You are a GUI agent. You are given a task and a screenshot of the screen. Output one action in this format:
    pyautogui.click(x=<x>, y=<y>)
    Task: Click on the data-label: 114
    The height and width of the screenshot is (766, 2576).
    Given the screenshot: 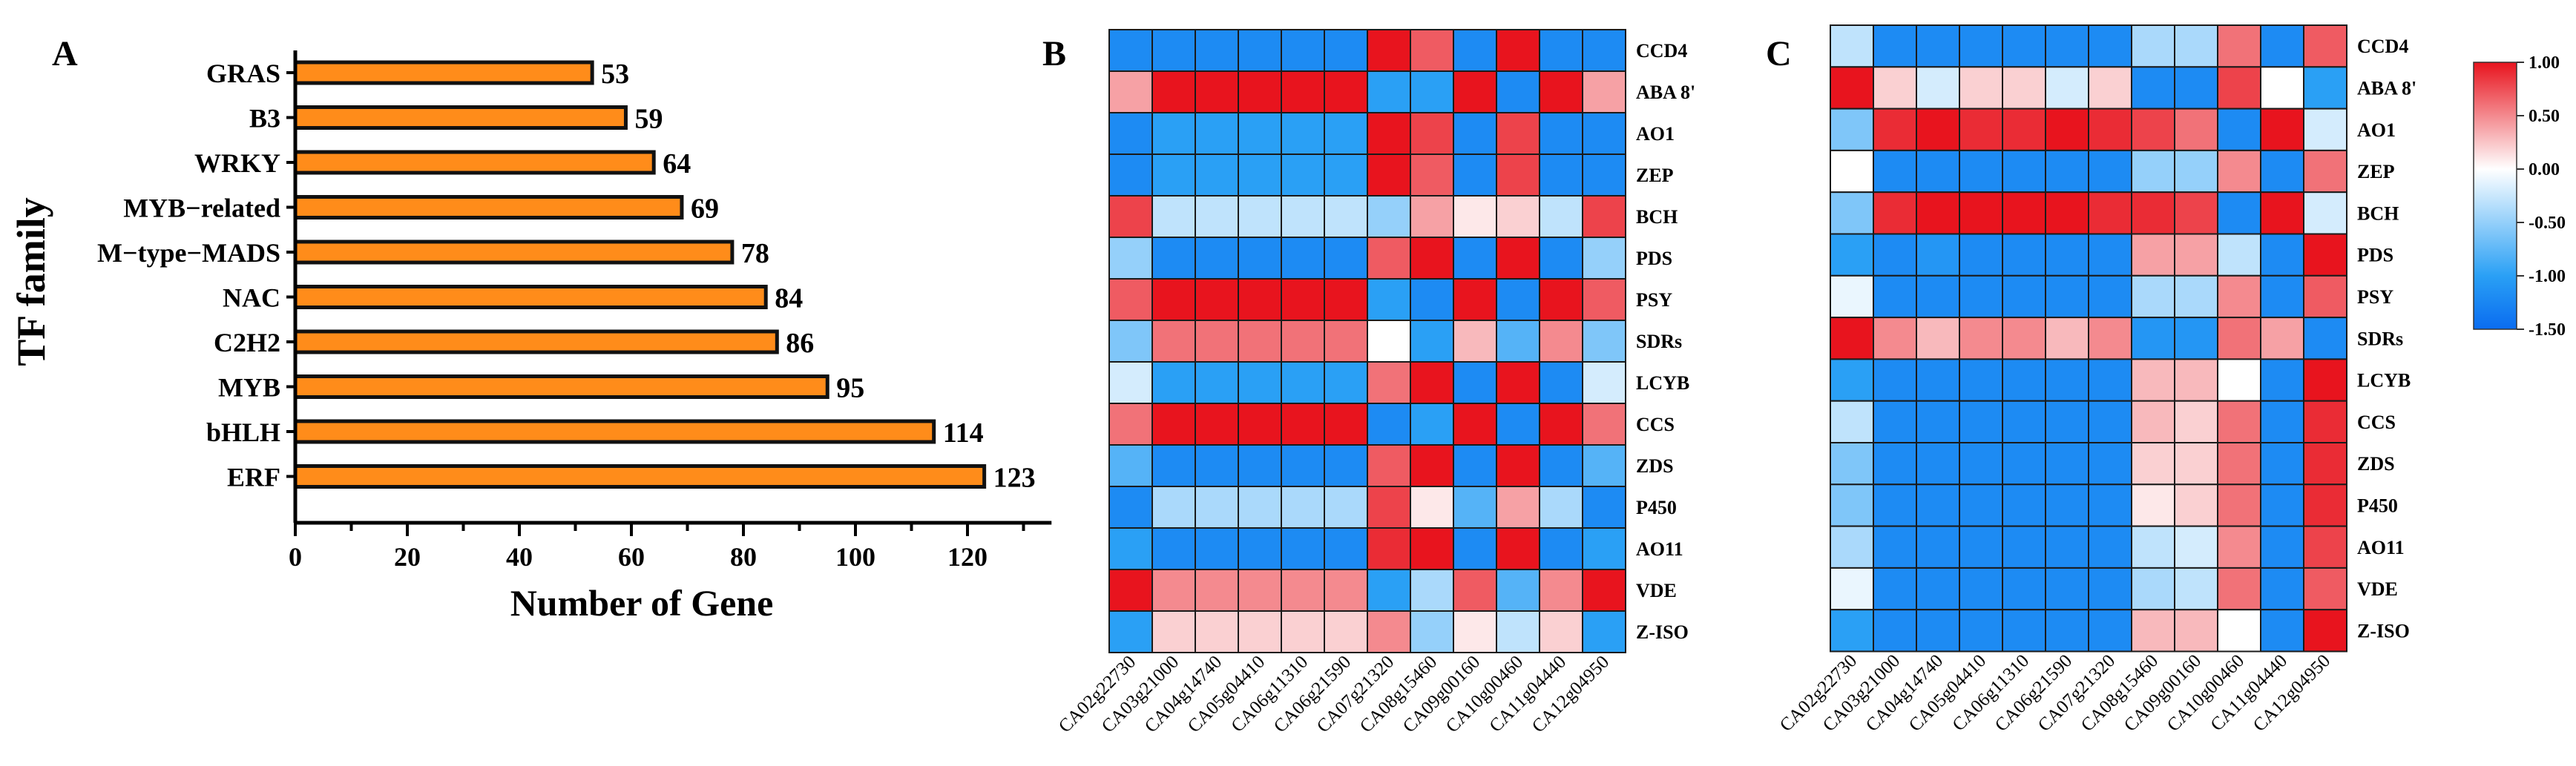 What is the action you would take?
    pyautogui.click(x=963, y=433)
    